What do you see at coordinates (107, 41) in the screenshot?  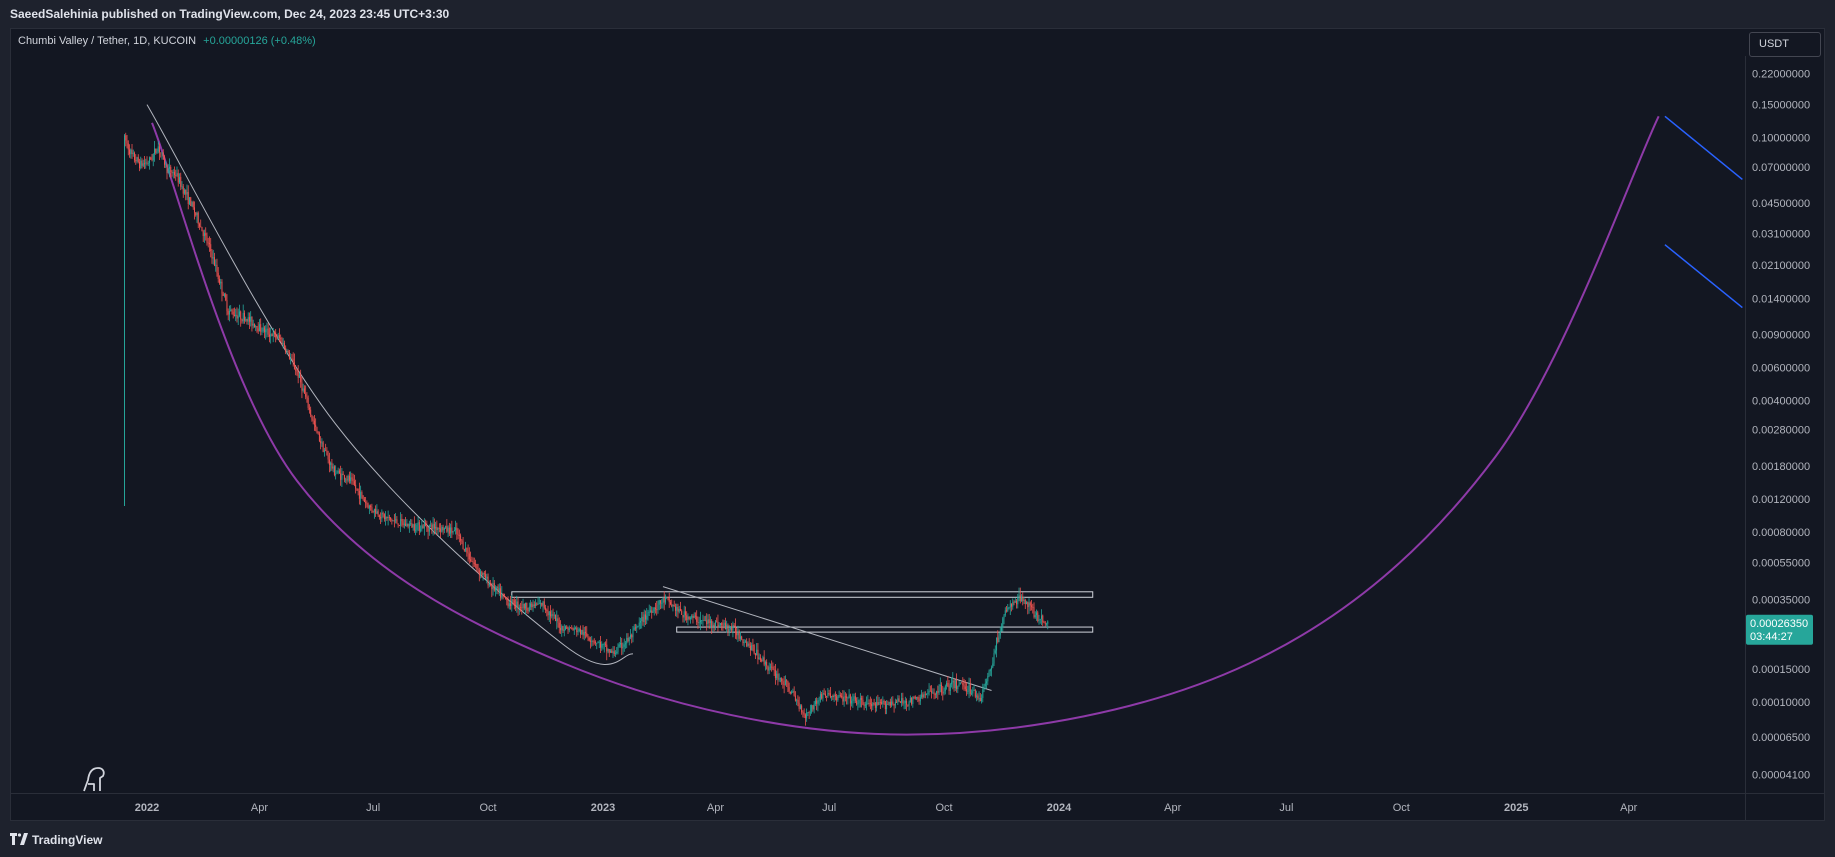 I see `symbol-title: Chumbi Valley / Tether, 1D, KUCOIN` at bounding box center [107, 41].